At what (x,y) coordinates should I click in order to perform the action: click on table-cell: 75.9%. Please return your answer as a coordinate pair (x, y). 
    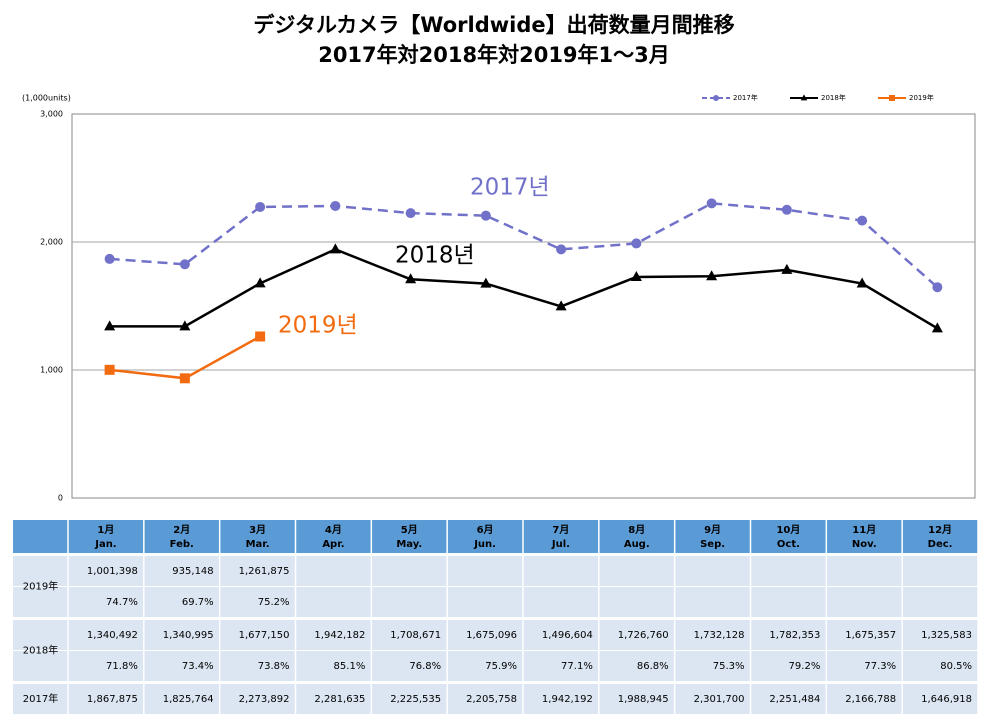
    Looking at the image, I should click on (501, 666).